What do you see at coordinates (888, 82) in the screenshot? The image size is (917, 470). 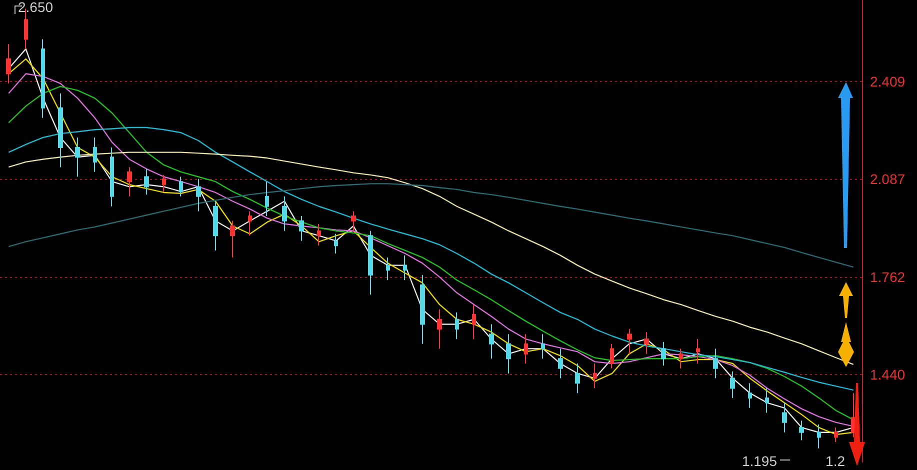 I see `y-tick-label: 2.409` at bounding box center [888, 82].